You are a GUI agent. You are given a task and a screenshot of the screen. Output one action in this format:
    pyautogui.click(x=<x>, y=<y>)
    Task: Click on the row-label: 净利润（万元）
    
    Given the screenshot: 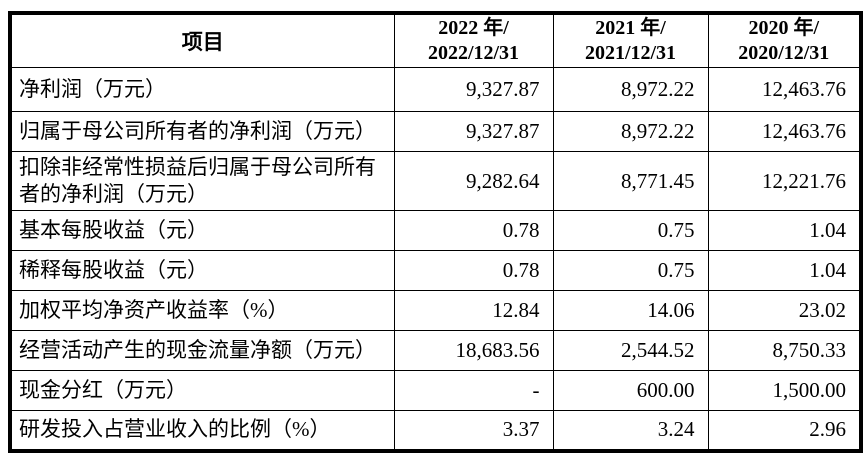 What is the action you would take?
    pyautogui.click(x=202, y=89)
    